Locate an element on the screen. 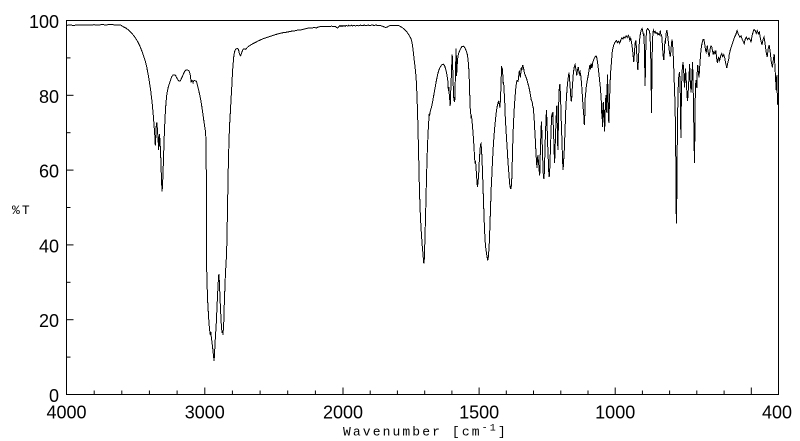 The height and width of the screenshot is (441, 800). svg-text: Wavenumber [cm-1] is located at coordinates (425, 432).